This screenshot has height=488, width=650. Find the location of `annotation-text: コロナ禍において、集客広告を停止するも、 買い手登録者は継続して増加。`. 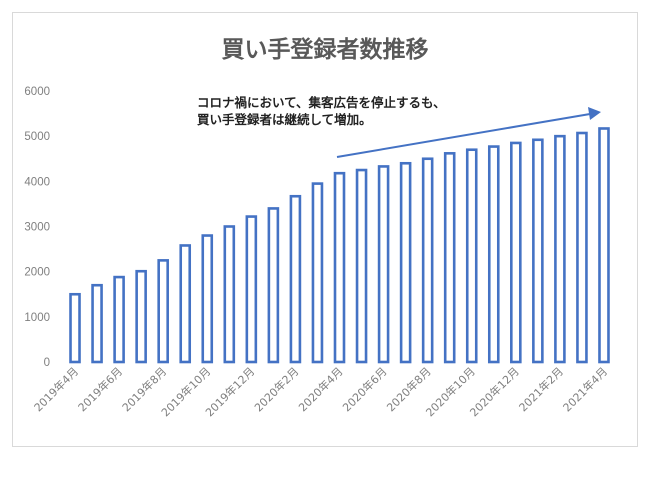

annotation-text: コロナ禍において、集客広告を停止するも、 買い手登録者は継続して増加。 is located at coordinates (321, 111).